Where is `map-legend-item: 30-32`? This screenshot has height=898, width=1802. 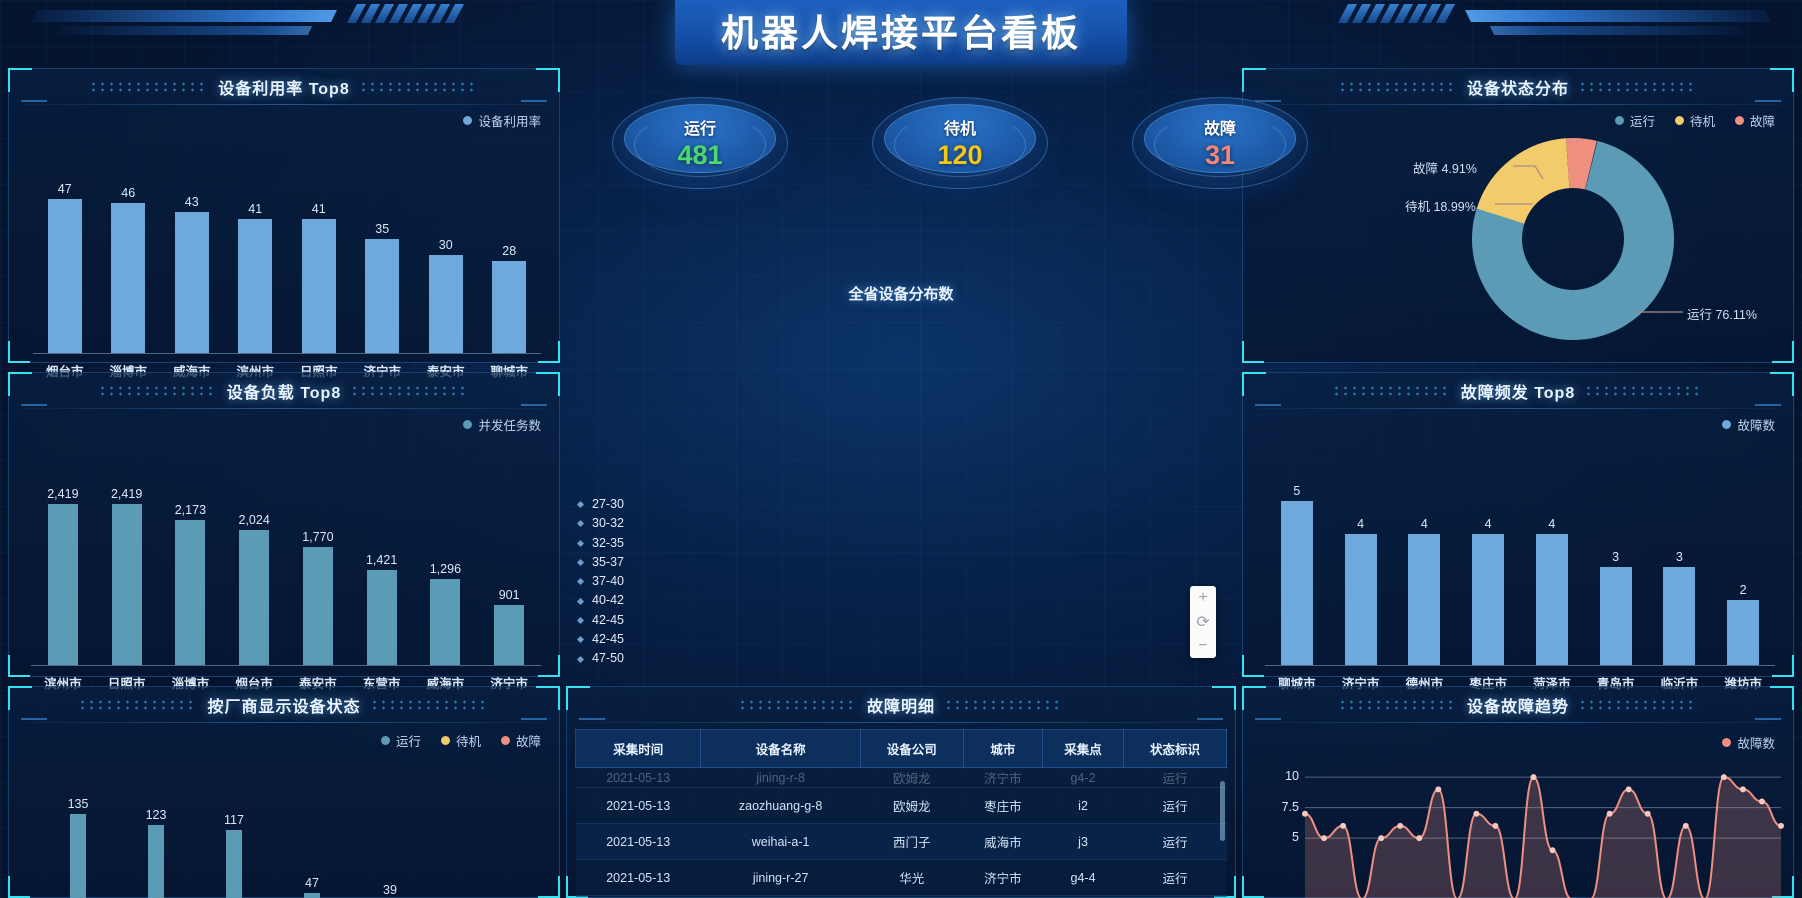 map-legend-item: 30-32 is located at coordinates (600, 523).